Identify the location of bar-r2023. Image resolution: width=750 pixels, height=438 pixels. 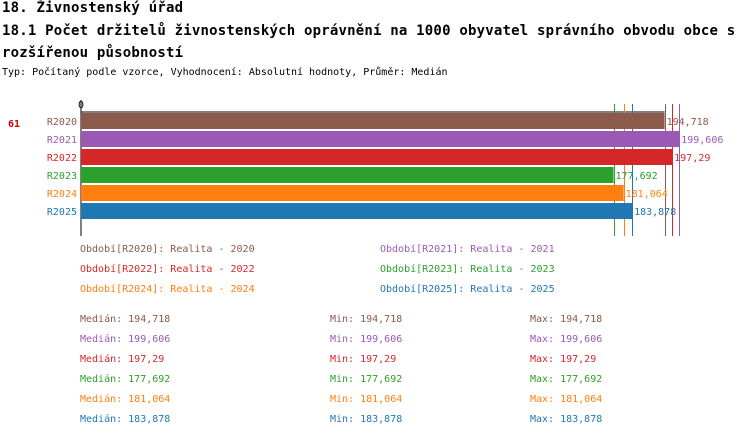
(347, 175).